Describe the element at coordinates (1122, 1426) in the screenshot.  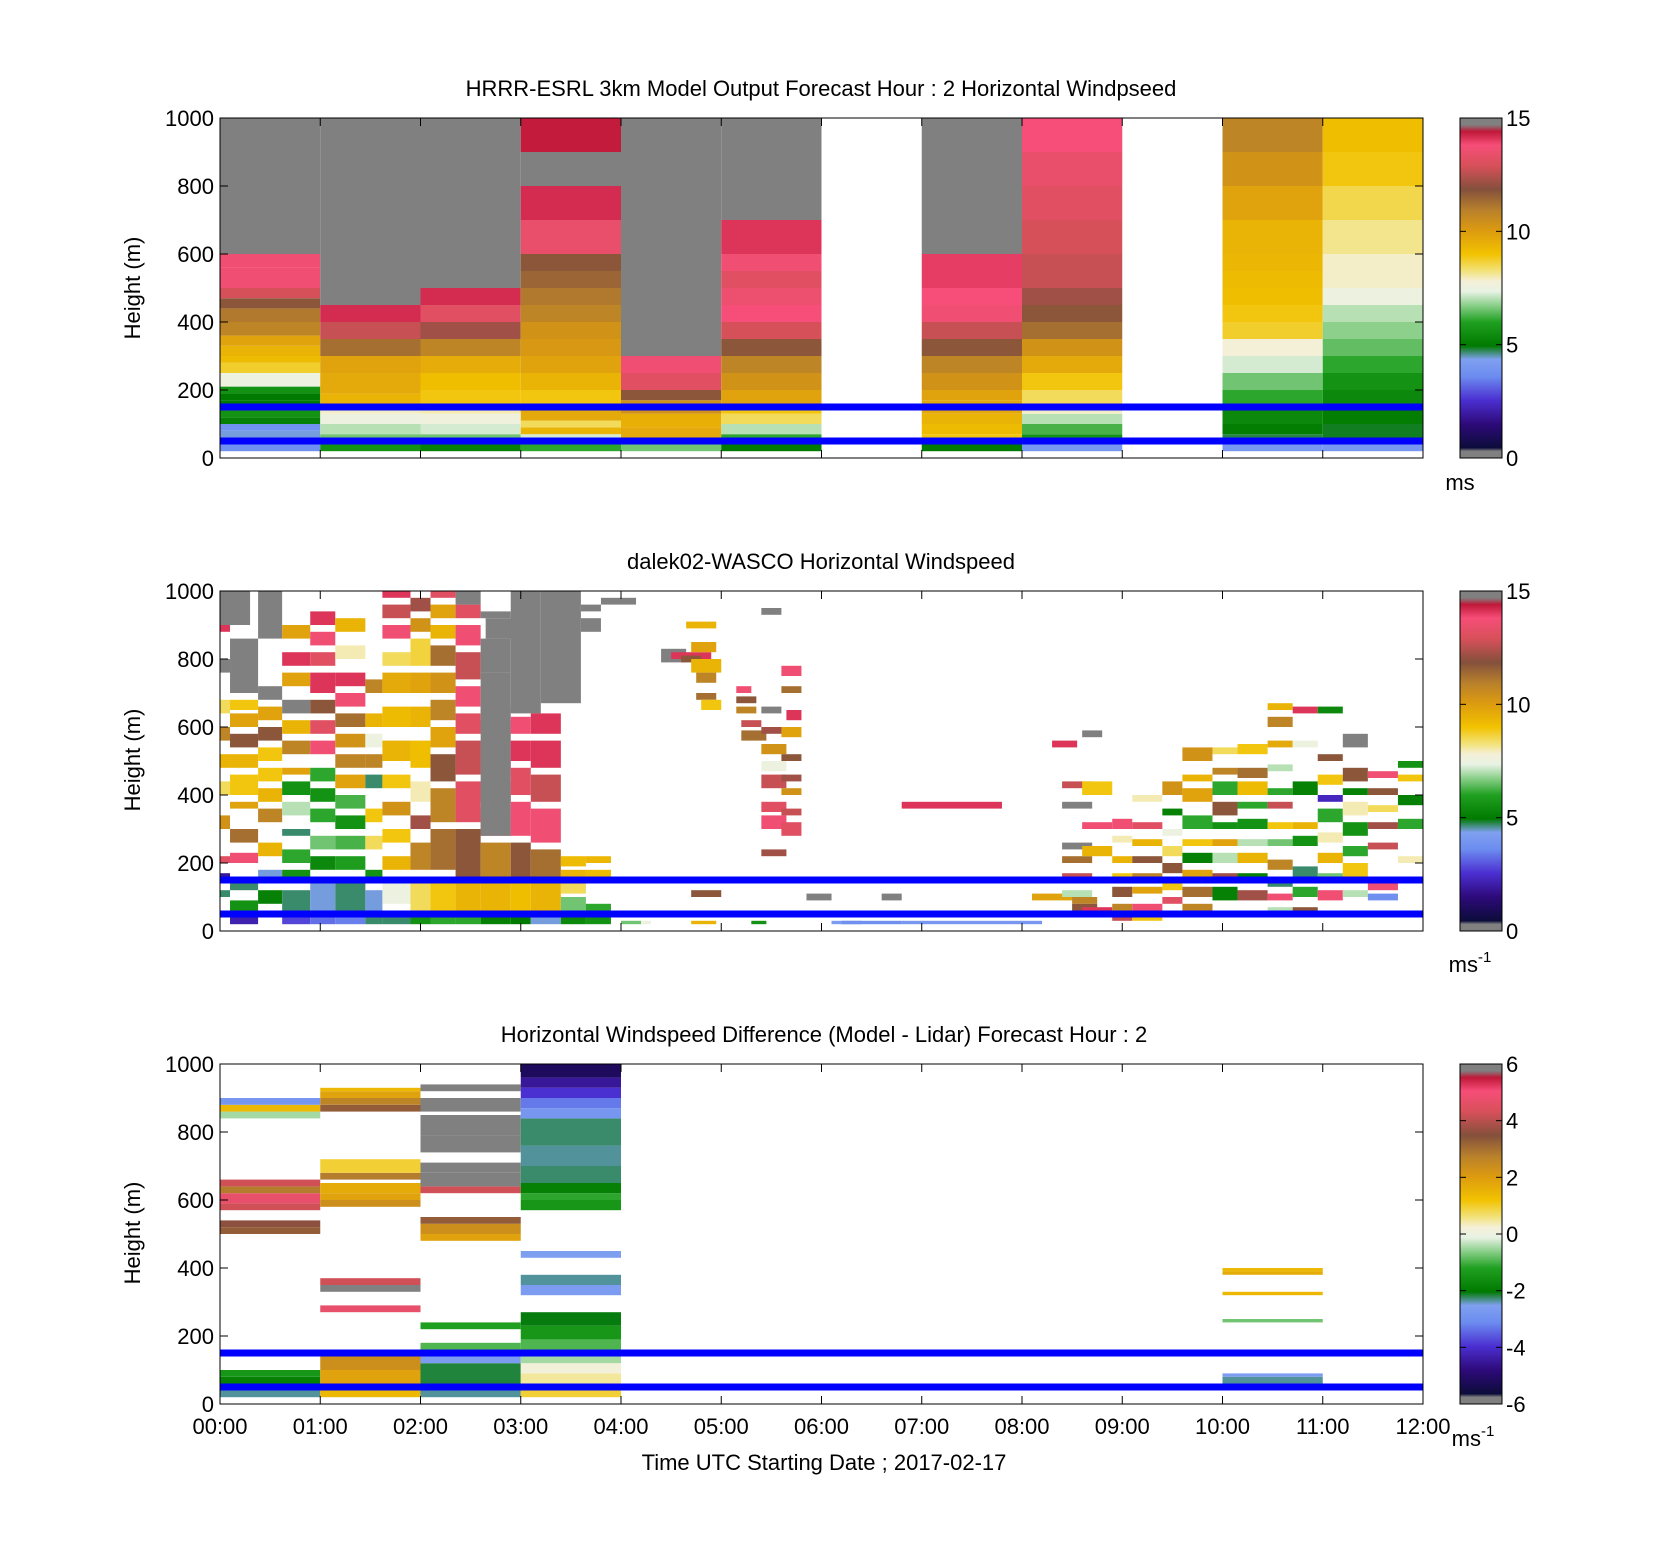
I see `x-tick-label: 09:00` at that location.